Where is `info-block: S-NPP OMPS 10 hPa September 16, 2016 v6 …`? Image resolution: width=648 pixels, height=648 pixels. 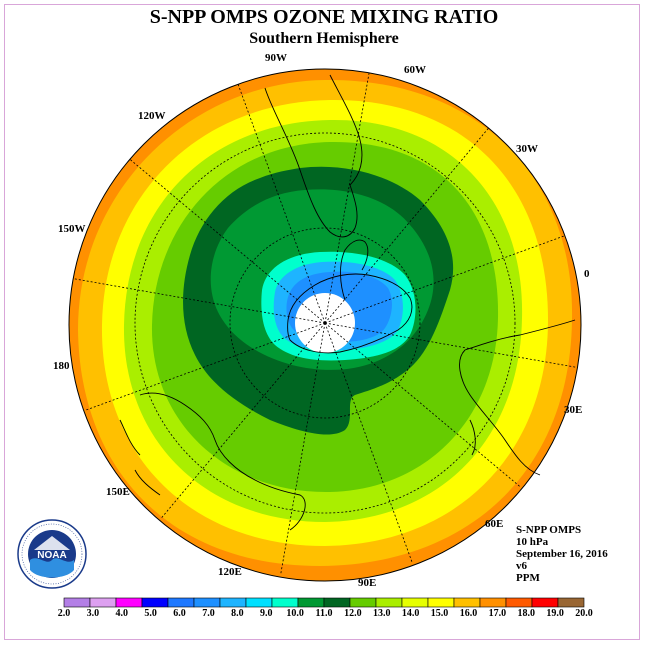 info-block: S-NPP OMPS 10 hPa September 16, 2016 v6 … is located at coordinates (562, 554).